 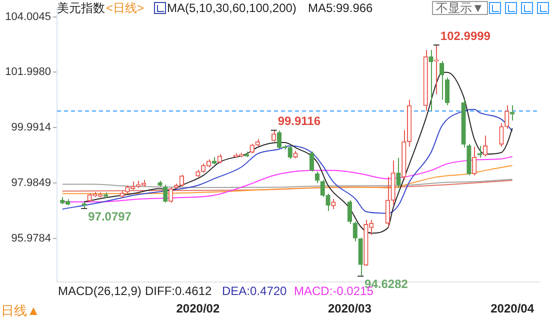 What do you see at coordinates (81, 8) in the screenshot?
I see `chart-title: 美元指数` at bounding box center [81, 8].